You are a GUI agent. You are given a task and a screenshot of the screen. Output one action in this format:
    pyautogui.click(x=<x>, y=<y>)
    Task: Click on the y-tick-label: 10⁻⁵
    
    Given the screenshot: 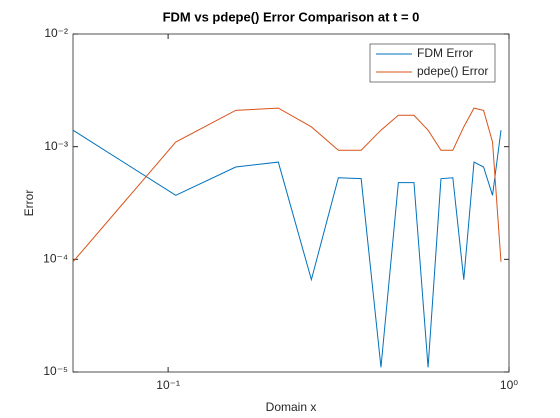 What is the action you would take?
    pyautogui.click(x=55, y=371)
    